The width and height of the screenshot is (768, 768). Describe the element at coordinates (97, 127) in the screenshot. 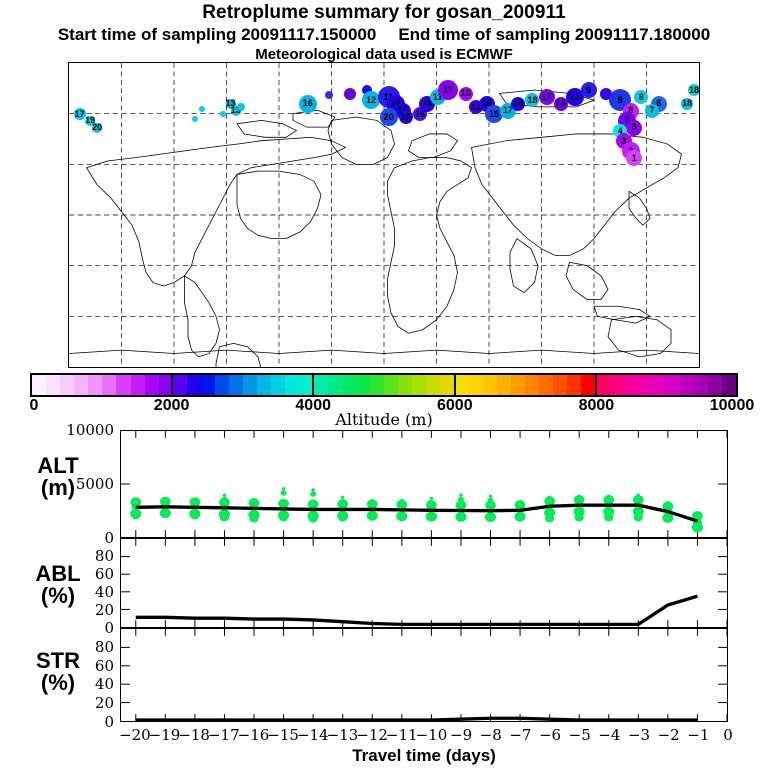

I see `map-marker: 20` at that location.